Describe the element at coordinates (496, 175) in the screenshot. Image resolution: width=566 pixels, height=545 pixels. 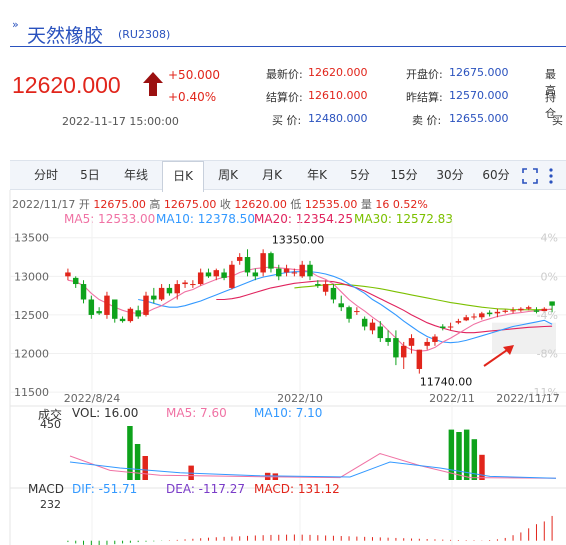
I see `tab-60min: 60分` at that location.